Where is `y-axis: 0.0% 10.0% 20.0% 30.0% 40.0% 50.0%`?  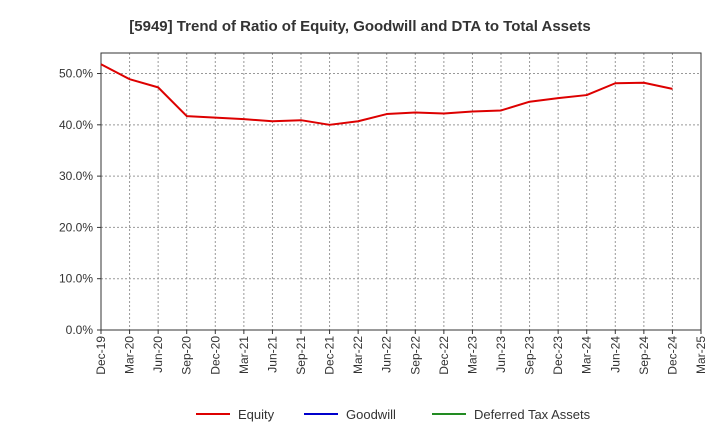
y-axis: 0.0% 10.0% 20.0% 30.0% 40.0% 50.0% is located at coordinates (80, 202).